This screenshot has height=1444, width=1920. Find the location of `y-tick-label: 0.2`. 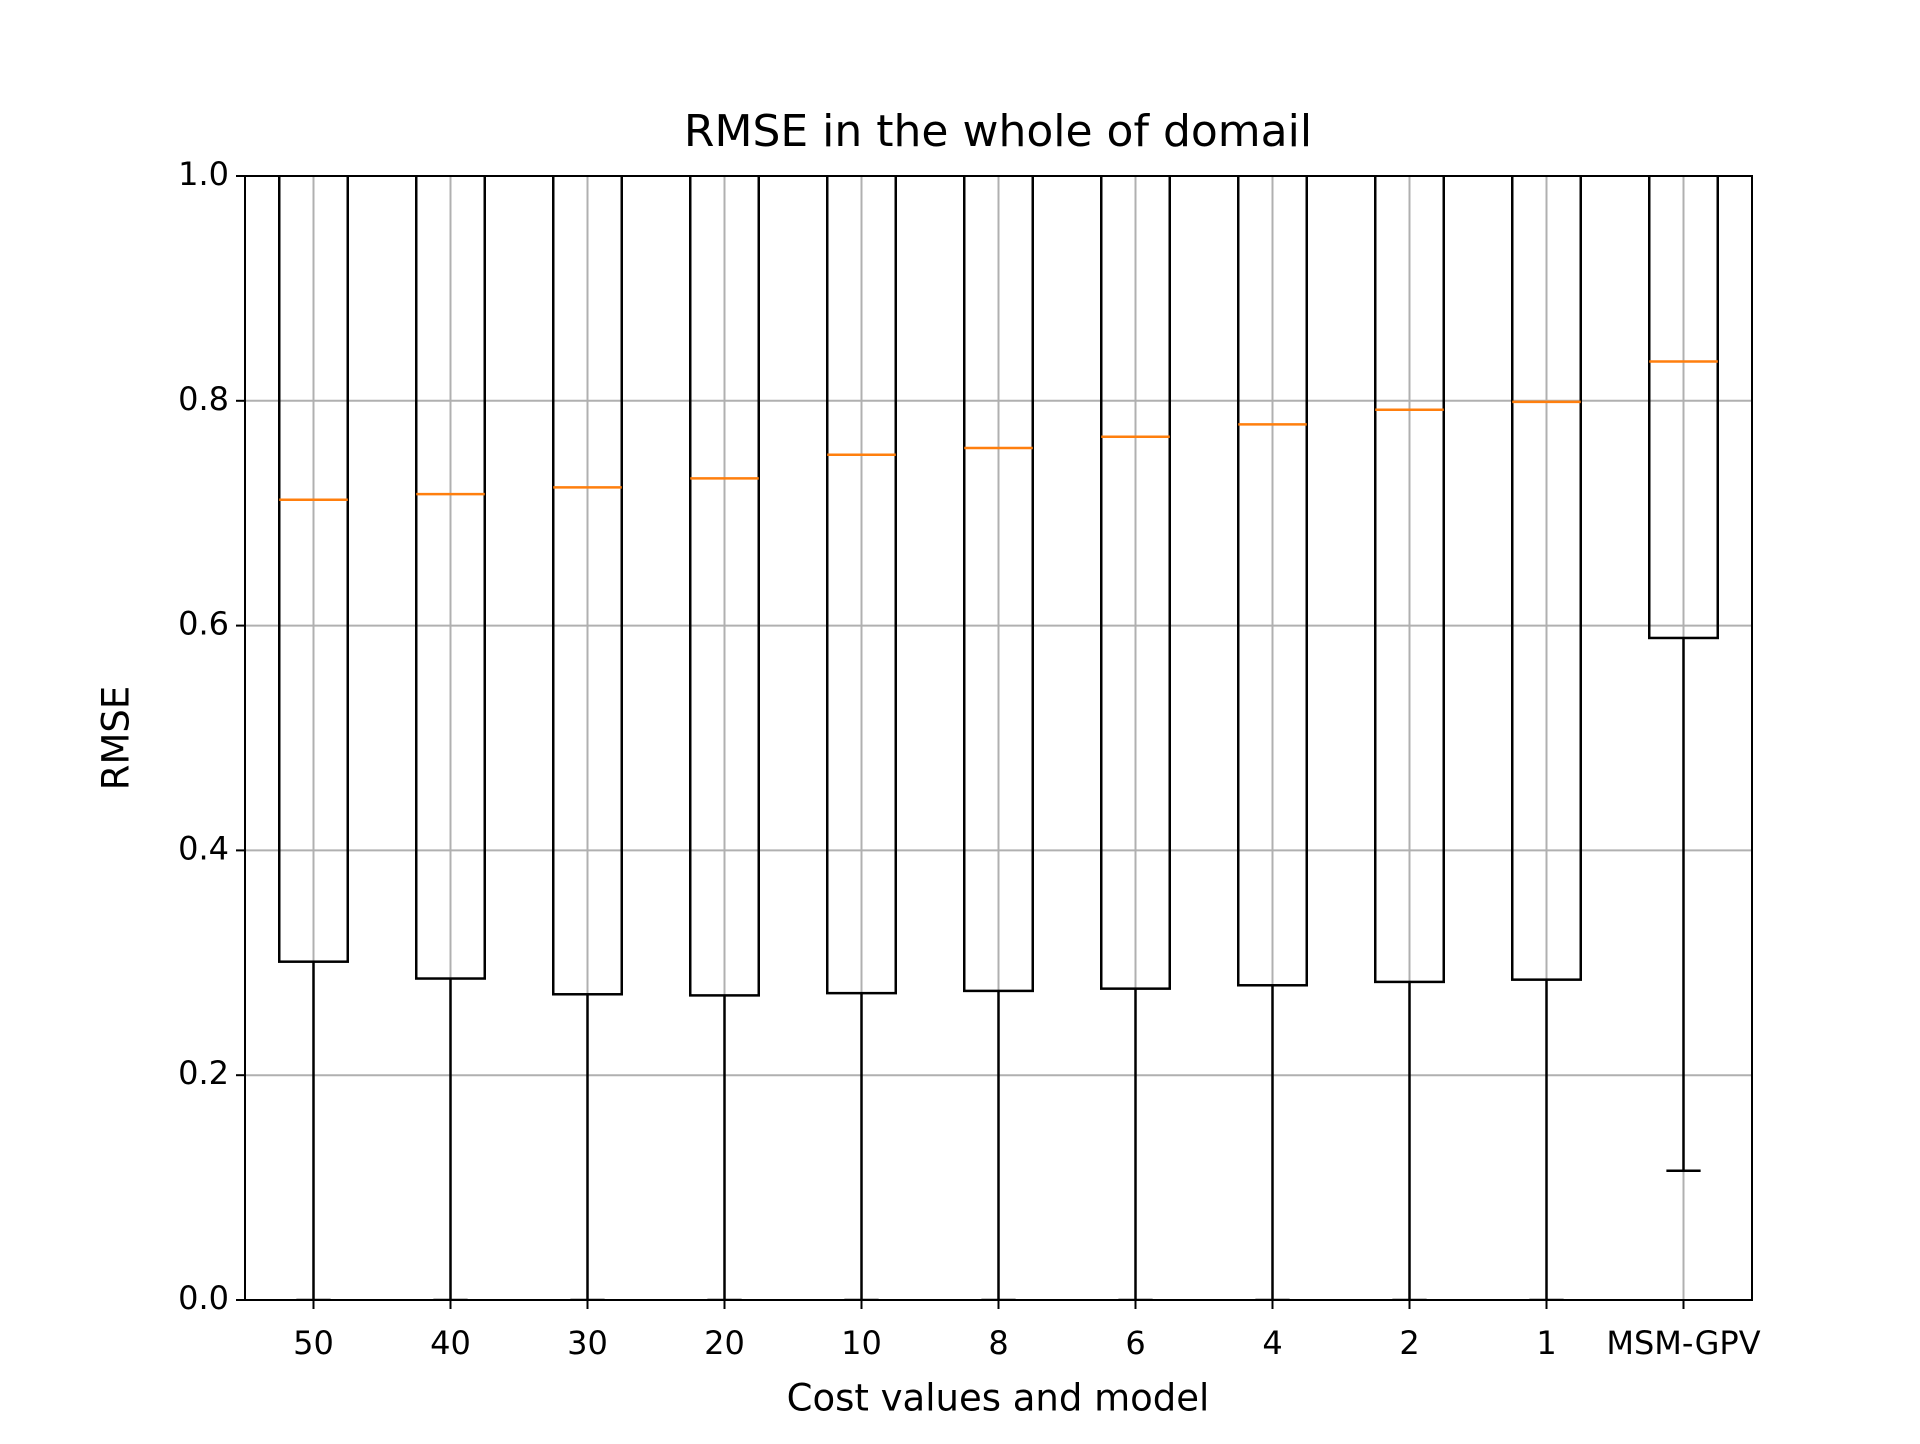

y-tick-label: 0.2 is located at coordinates (203, 1073).